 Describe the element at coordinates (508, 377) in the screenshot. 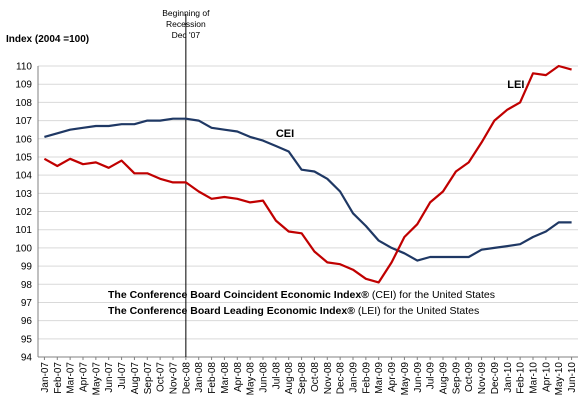

I see `x-tick-label: Jan-10` at that location.